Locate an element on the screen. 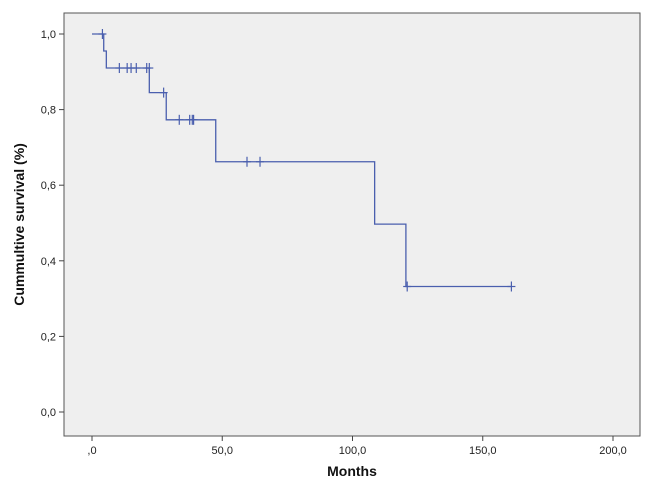  x-tick-label: ,0 is located at coordinates (91, 451).